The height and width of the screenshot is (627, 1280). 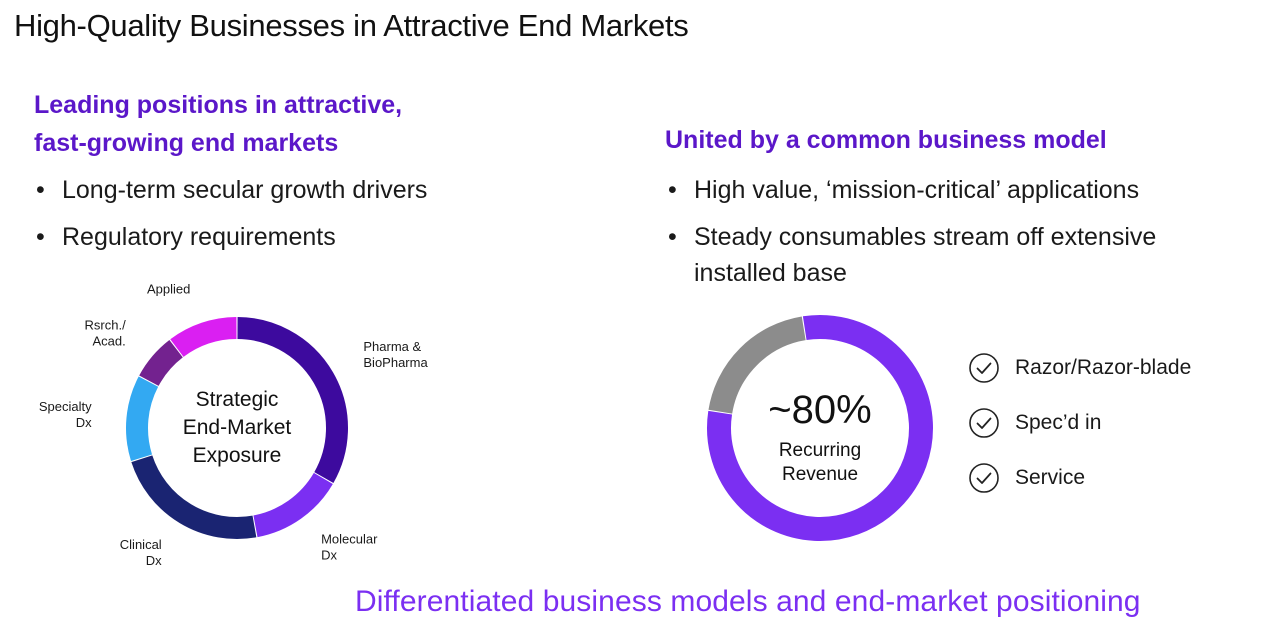 What do you see at coordinates (349, 538) in the screenshot?
I see `slice-label: Molecular` at bounding box center [349, 538].